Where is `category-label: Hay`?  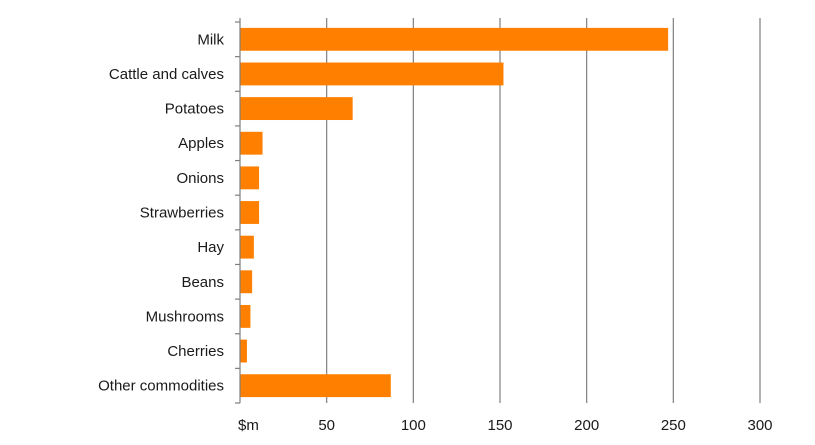
category-label: Hay is located at coordinates (210, 247).